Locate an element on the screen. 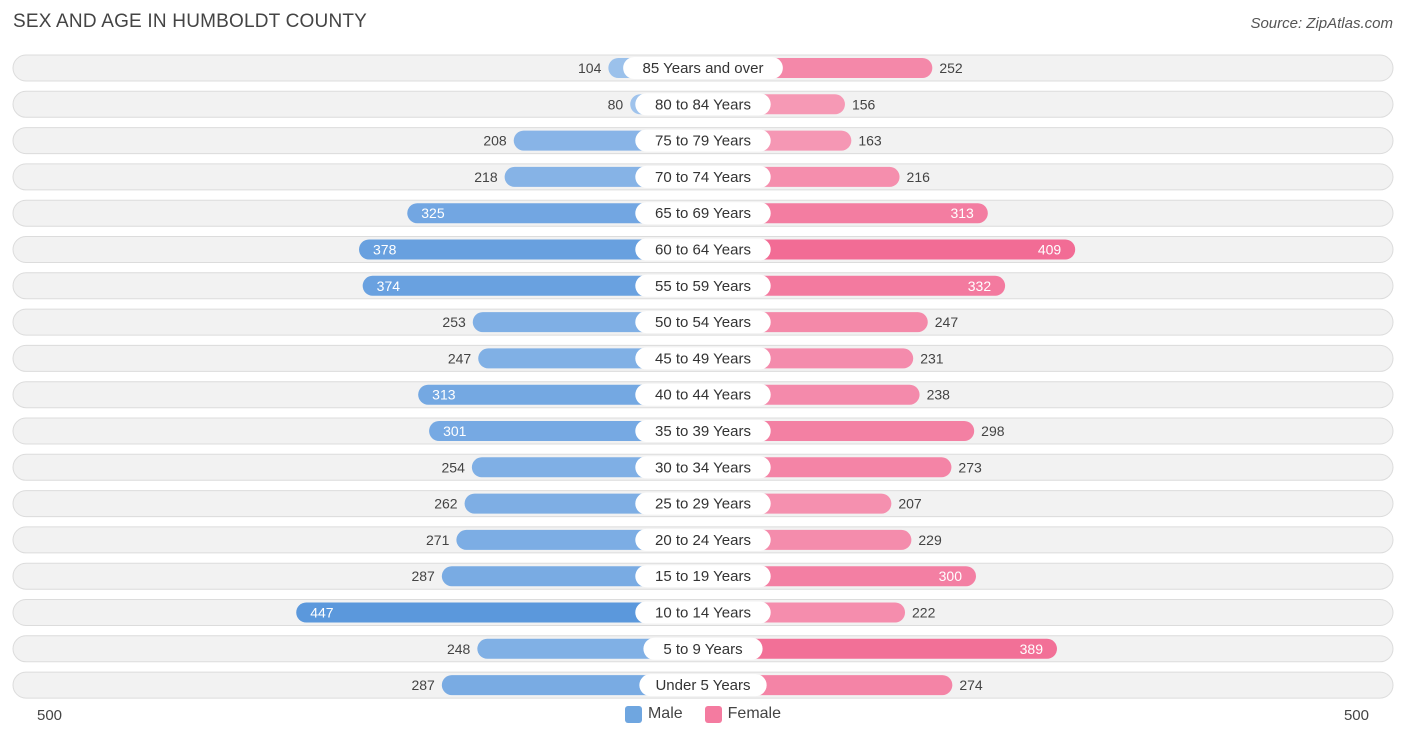 This screenshot has width=1406, height=740. value-label-male: 301 is located at coordinates (455, 431).